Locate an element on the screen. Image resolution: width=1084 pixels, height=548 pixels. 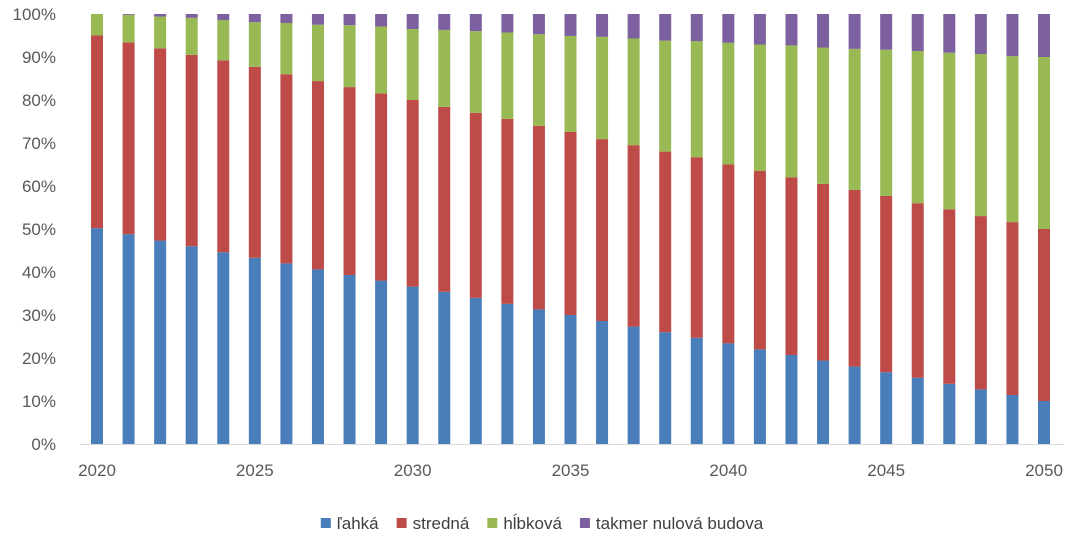
bar-segment-4-2021 is located at coordinates (128, 14).